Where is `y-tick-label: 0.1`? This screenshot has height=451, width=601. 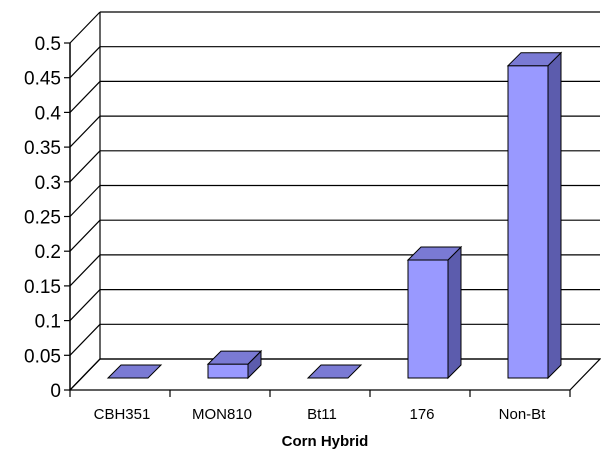 y-tick-label: 0.1 is located at coordinates (48, 322).